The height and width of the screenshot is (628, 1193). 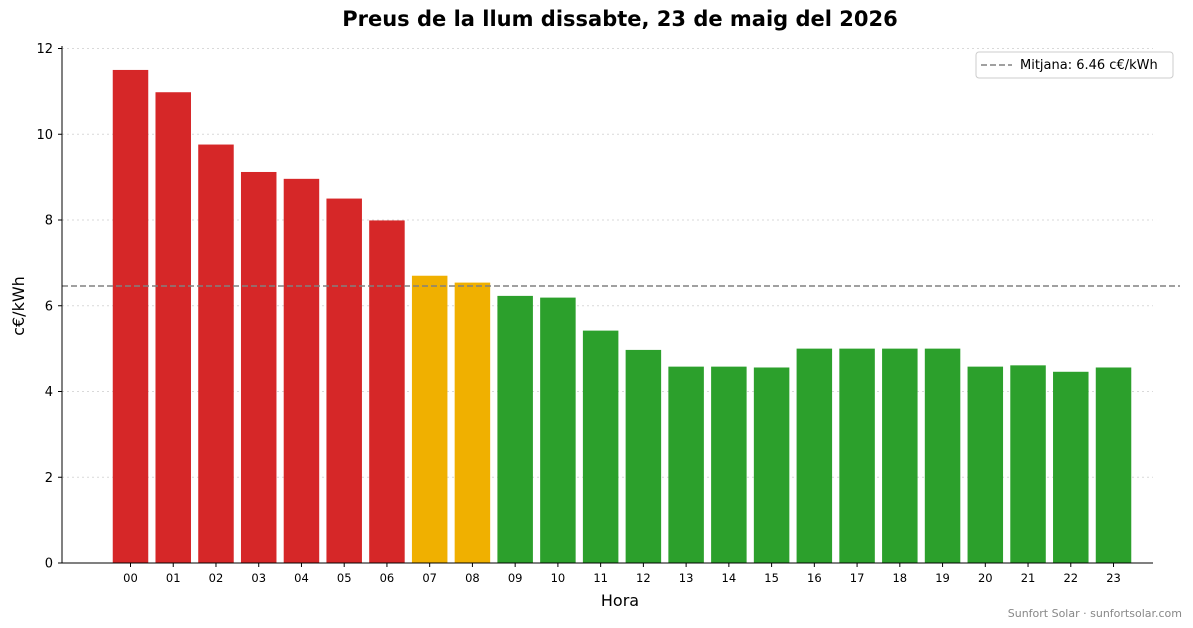 What do you see at coordinates (130, 578) in the screenshot?
I see `x-tick-label: 00` at bounding box center [130, 578].